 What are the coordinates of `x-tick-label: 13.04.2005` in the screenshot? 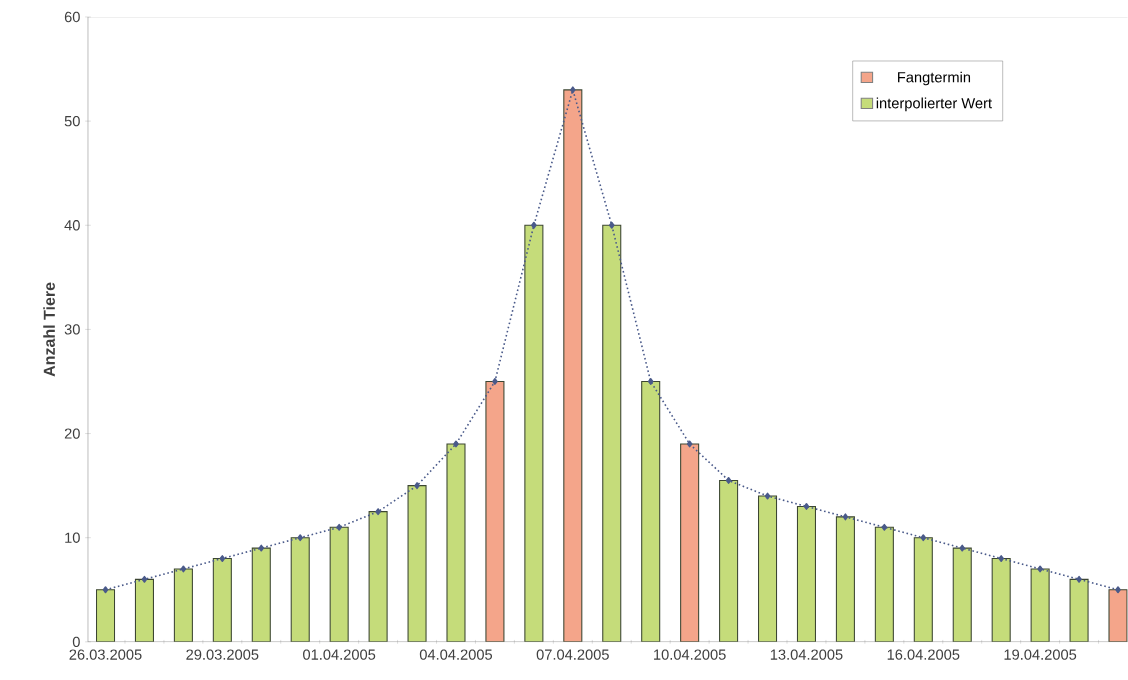 It's located at (806, 654).